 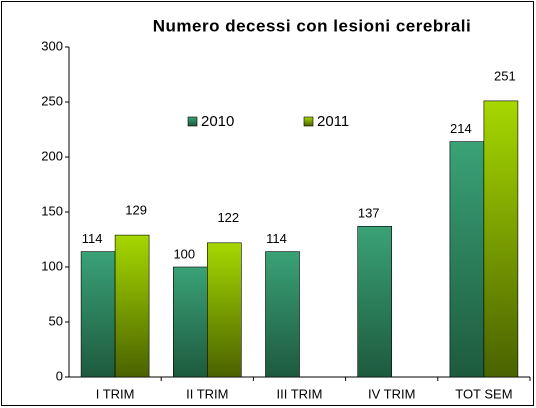 What do you see at coordinates (52, 210) in the screenshot?
I see `y-tick-label: 150` at bounding box center [52, 210].